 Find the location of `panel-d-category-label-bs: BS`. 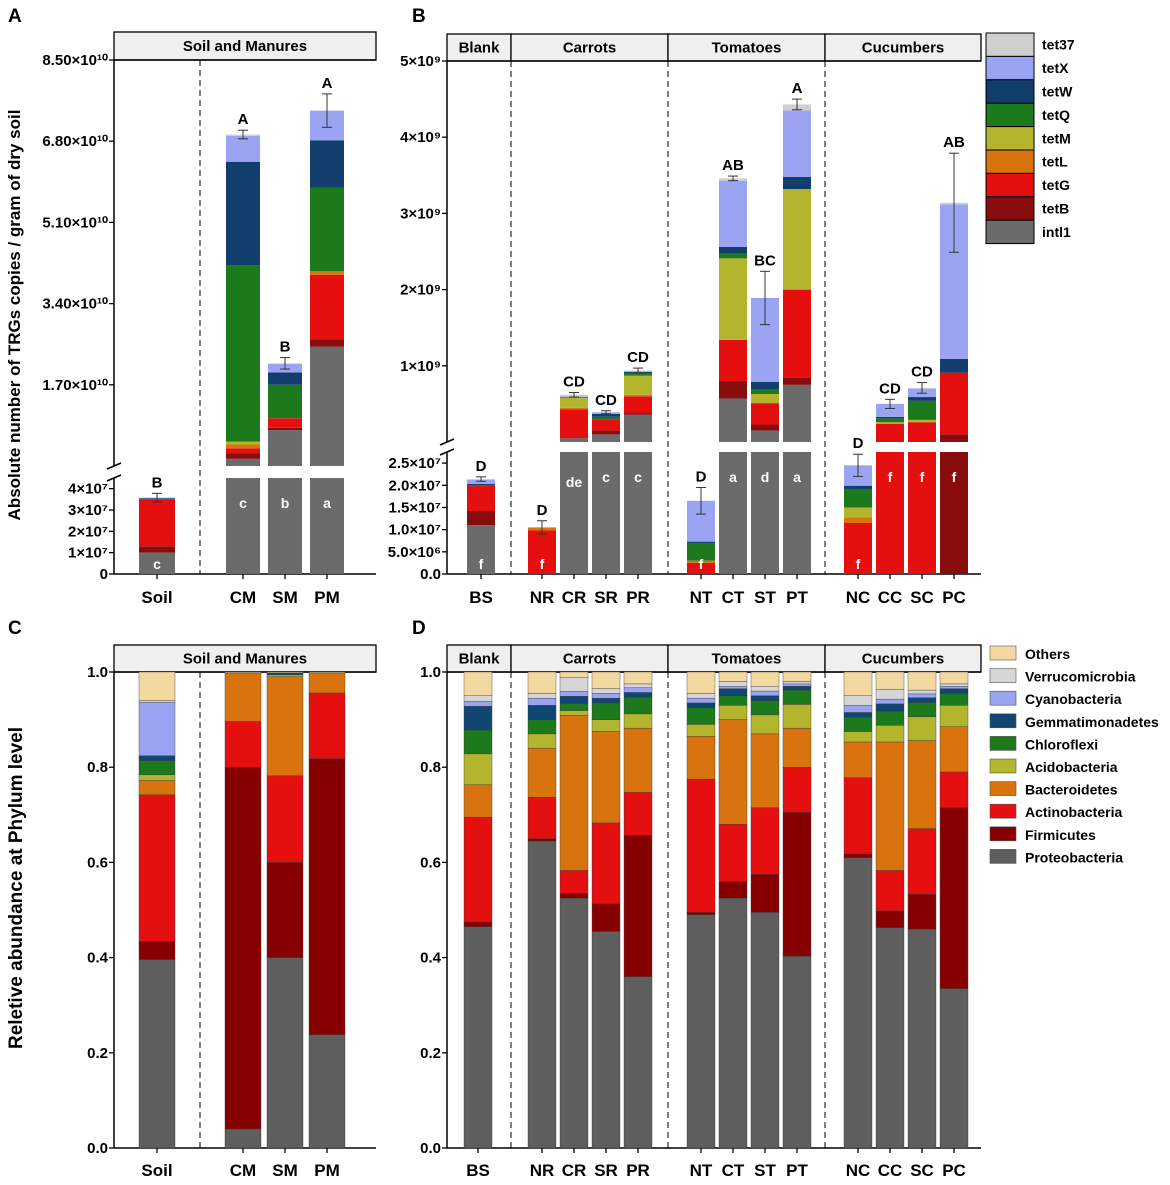

panel-d-category-label-bs: BS is located at coordinates (478, 1170).